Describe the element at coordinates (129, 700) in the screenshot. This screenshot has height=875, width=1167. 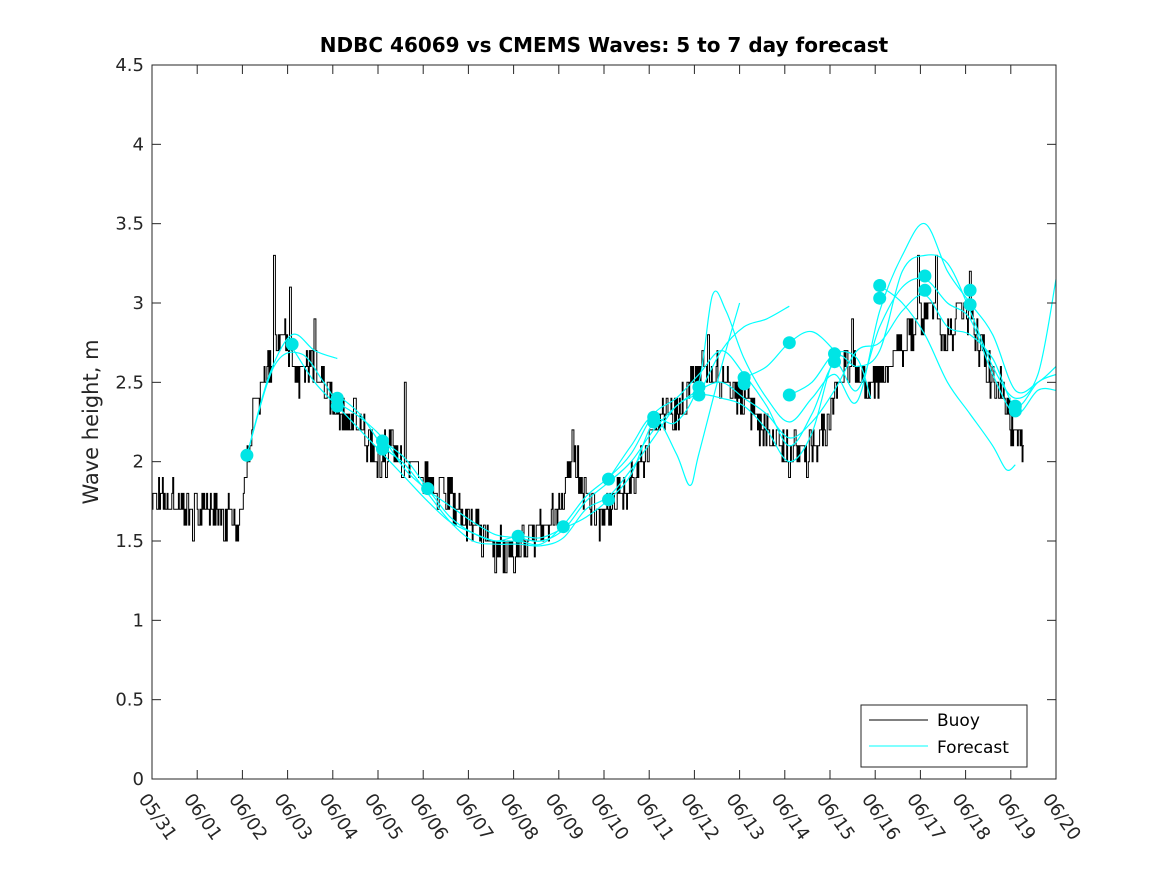
I see `y-tick-label: 0.5` at that location.